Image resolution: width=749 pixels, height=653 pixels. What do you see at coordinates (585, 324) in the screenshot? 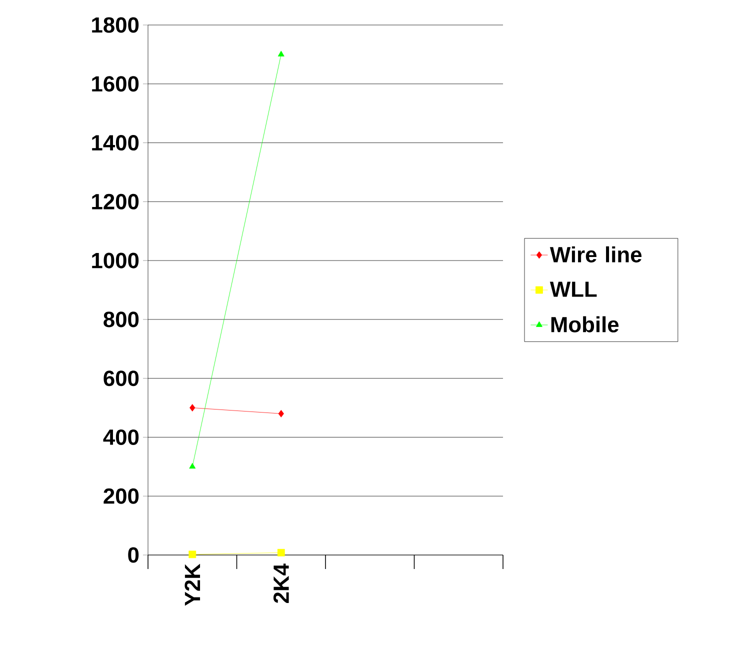
I see `legend-label: Mobile` at bounding box center [585, 324].